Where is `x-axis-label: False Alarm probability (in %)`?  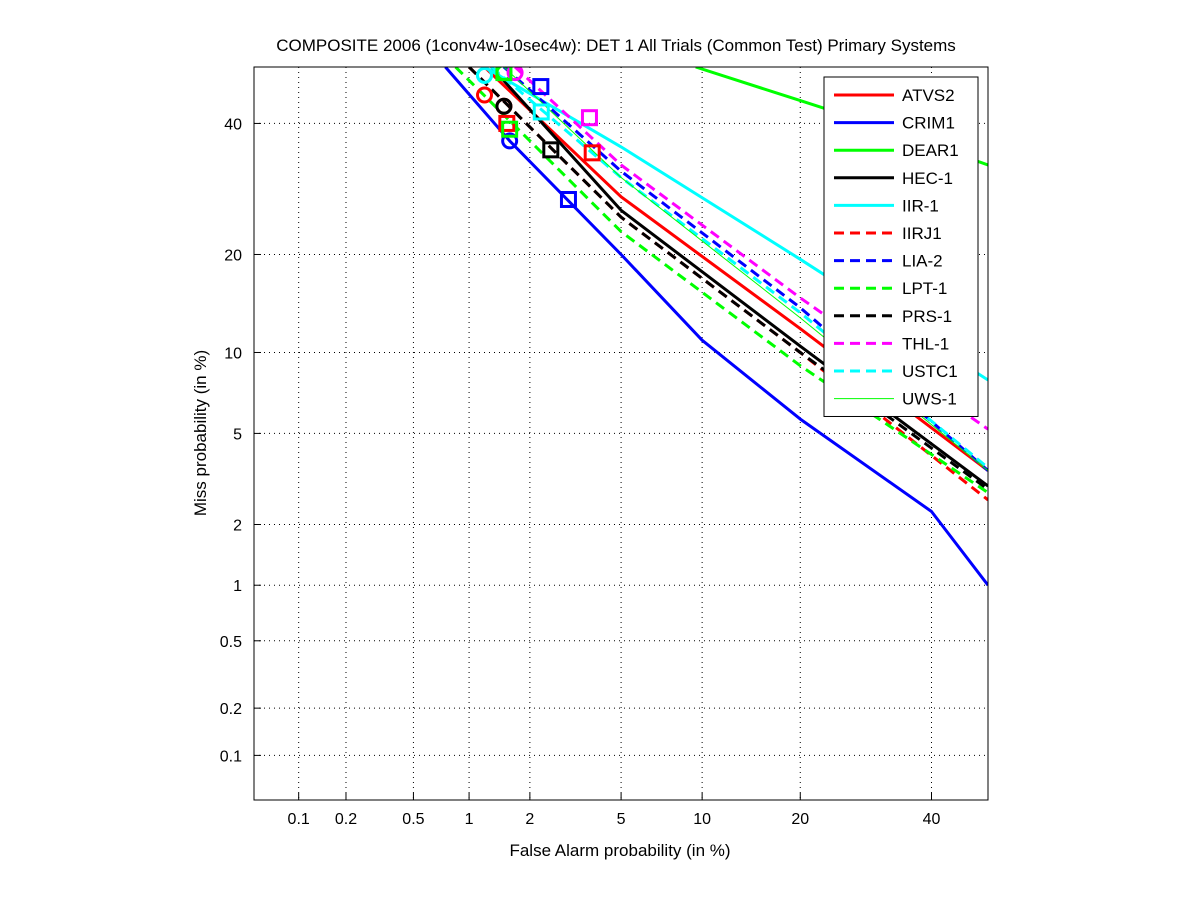
x-axis-label: False Alarm probability (in %) is located at coordinates (619, 850).